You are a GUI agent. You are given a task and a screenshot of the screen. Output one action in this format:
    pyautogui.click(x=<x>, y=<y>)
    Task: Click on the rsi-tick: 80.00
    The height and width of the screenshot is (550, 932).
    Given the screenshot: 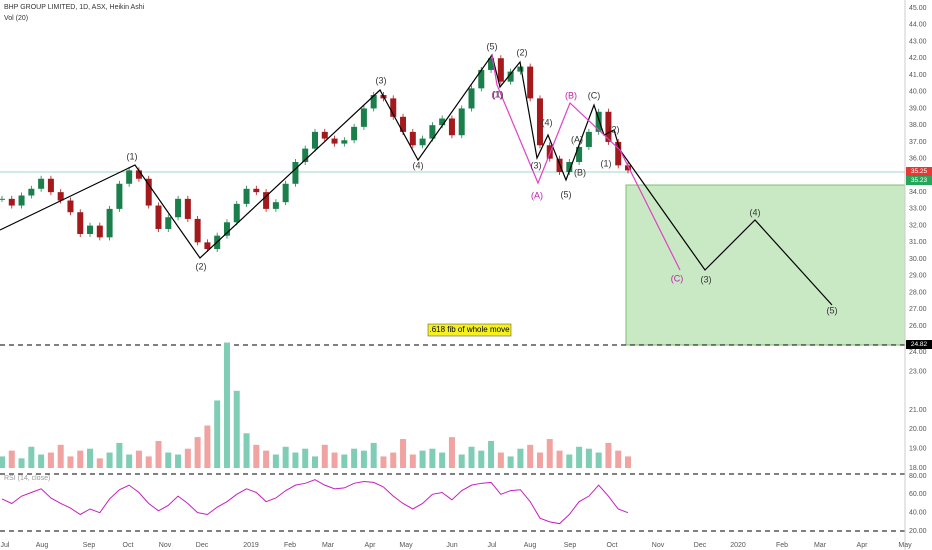 What is the action you would take?
    pyautogui.click(x=918, y=476)
    